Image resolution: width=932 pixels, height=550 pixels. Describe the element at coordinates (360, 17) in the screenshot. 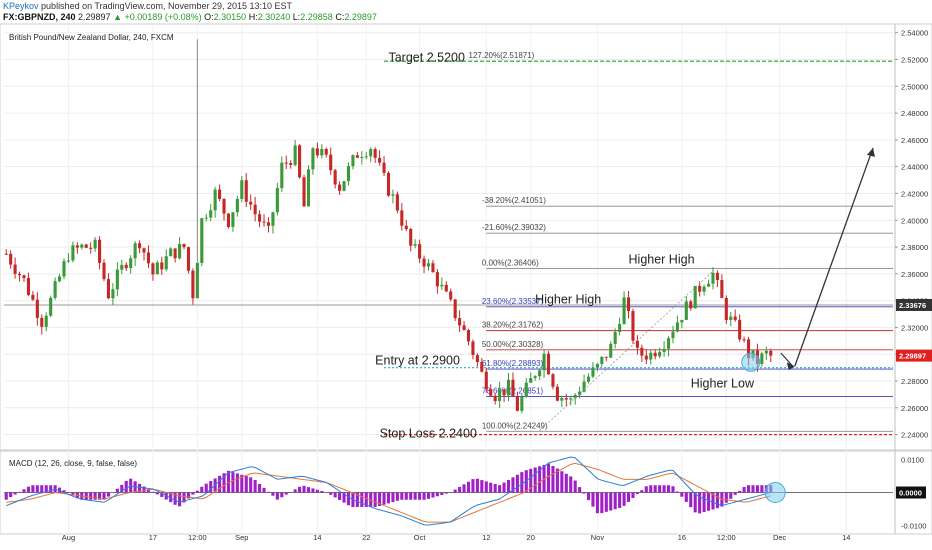

I see `close-value: 2.29897` at that location.